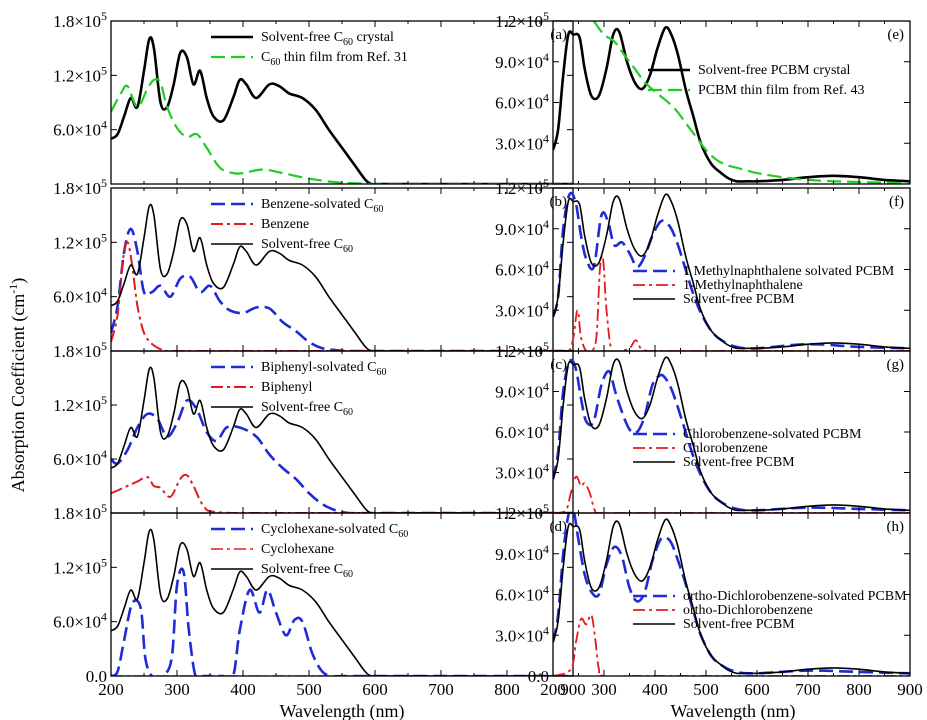  Describe the element at coordinates (774, 70) in the screenshot. I see `legend-label: Solvent-free PCBM crystal` at that location.